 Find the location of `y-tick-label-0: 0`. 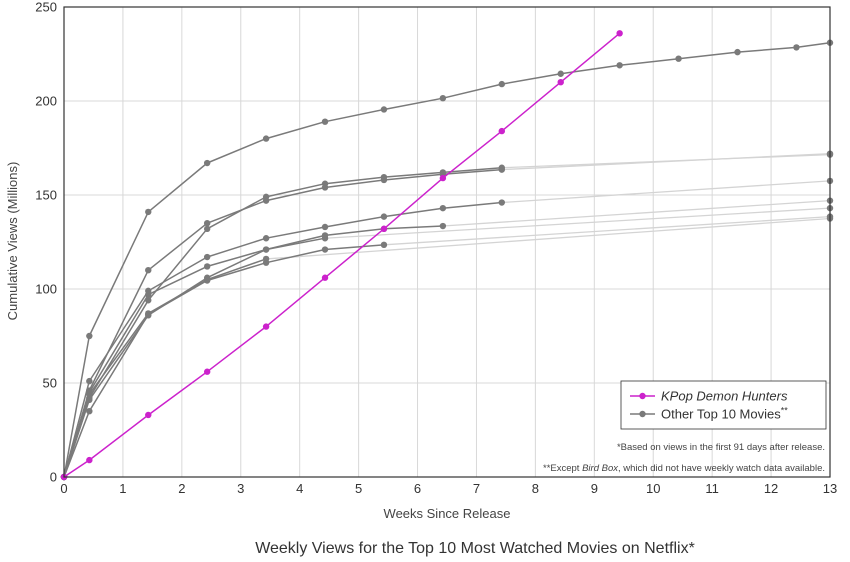

y-tick-label-0: 0 is located at coordinates (53, 477).